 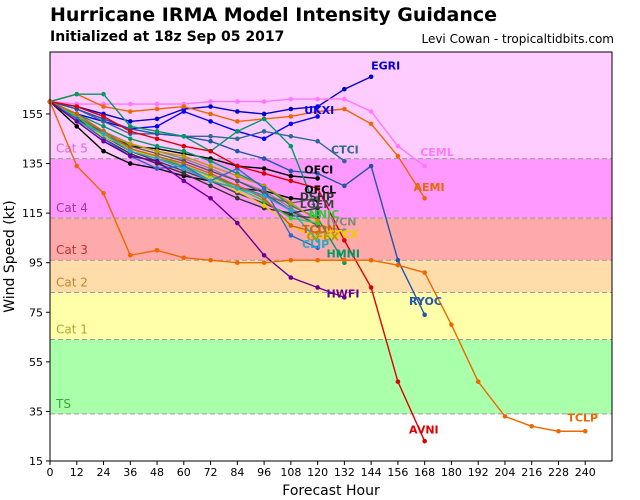 I want to click on y-tick-label: 55, so click(x=36, y=362).